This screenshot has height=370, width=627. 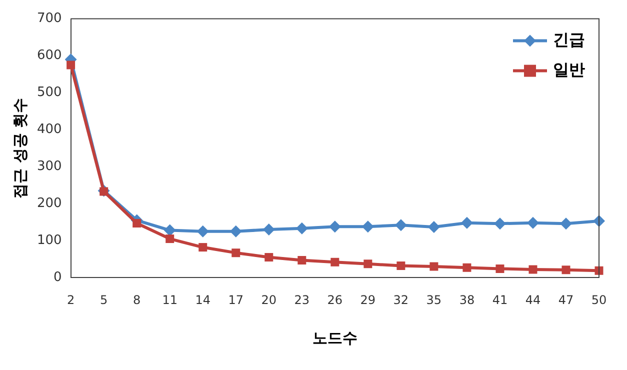 What do you see at coordinates (335, 299) in the screenshot?
I see `x-tick-label: 26` at bounding box center [335, 299].